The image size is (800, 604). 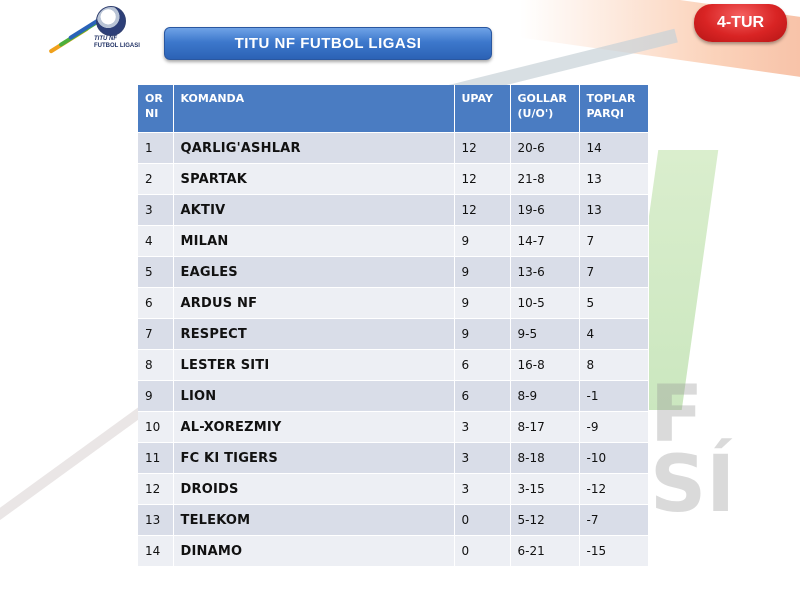 I want to click on team-cell: LION, so click(x=314, y=396).